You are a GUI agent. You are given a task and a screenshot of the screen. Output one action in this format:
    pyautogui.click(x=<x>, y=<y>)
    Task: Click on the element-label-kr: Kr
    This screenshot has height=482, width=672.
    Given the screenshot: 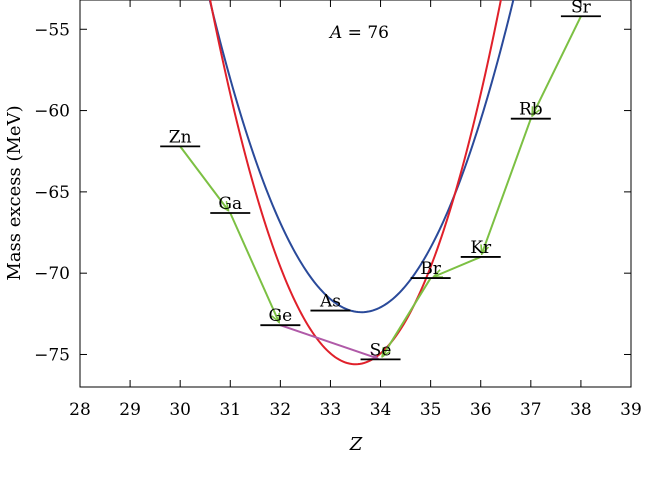 What is the action you would take?
    pyautogui.click(x=481, y=248)
    